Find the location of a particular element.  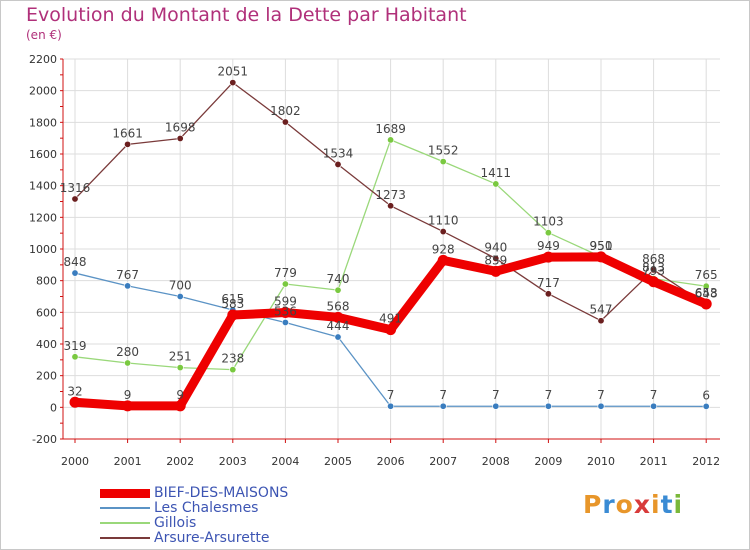

legend-item-bief-des-maisons: BIEF-DES-MAISONS is located at coordinates (265, 493).